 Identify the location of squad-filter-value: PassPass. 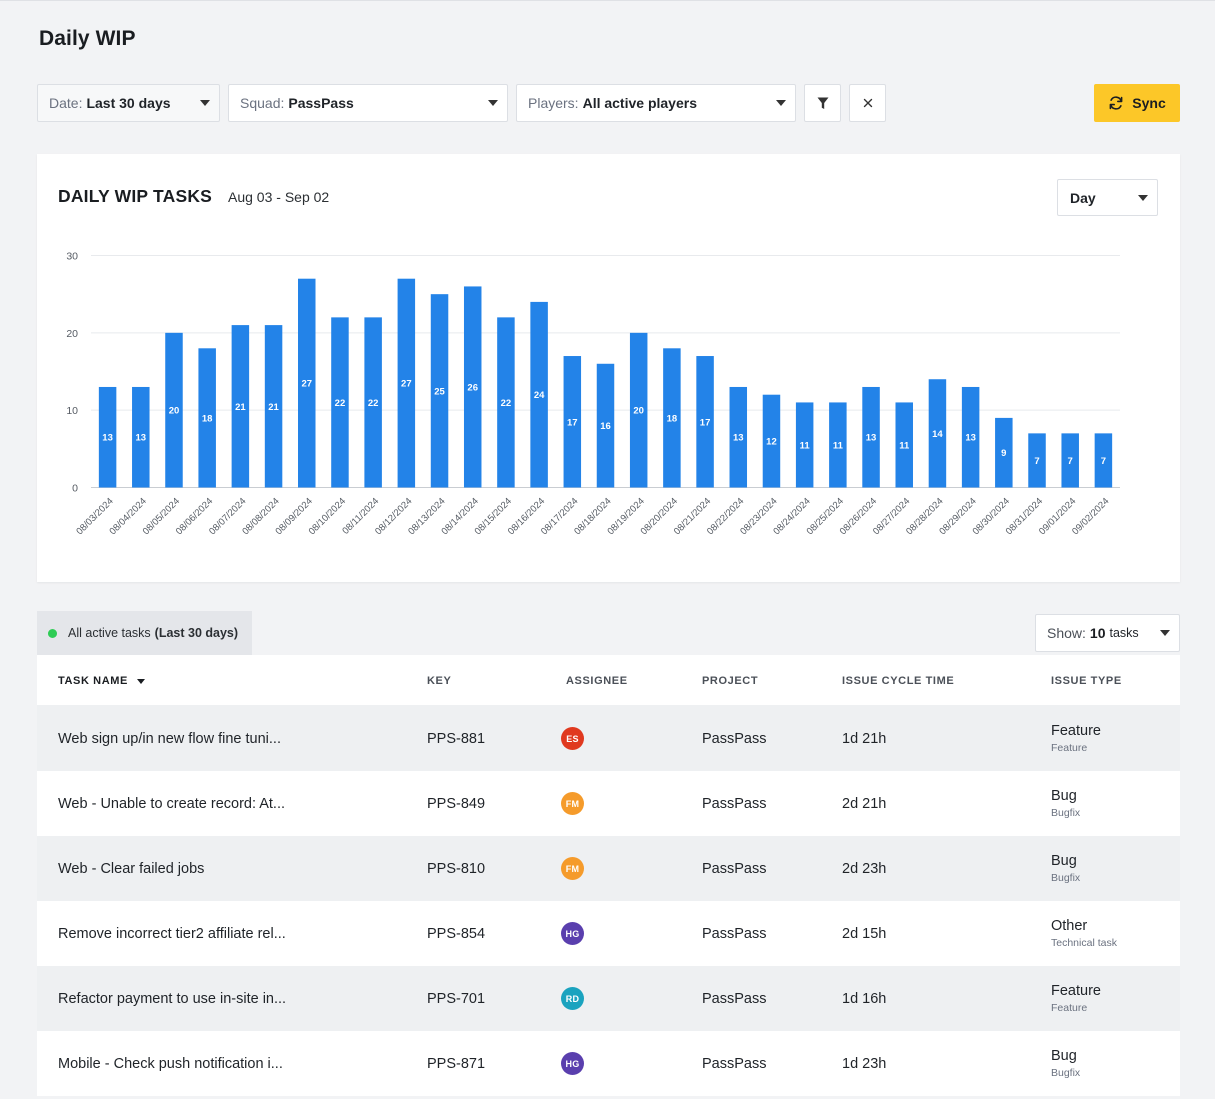
(321, 103).